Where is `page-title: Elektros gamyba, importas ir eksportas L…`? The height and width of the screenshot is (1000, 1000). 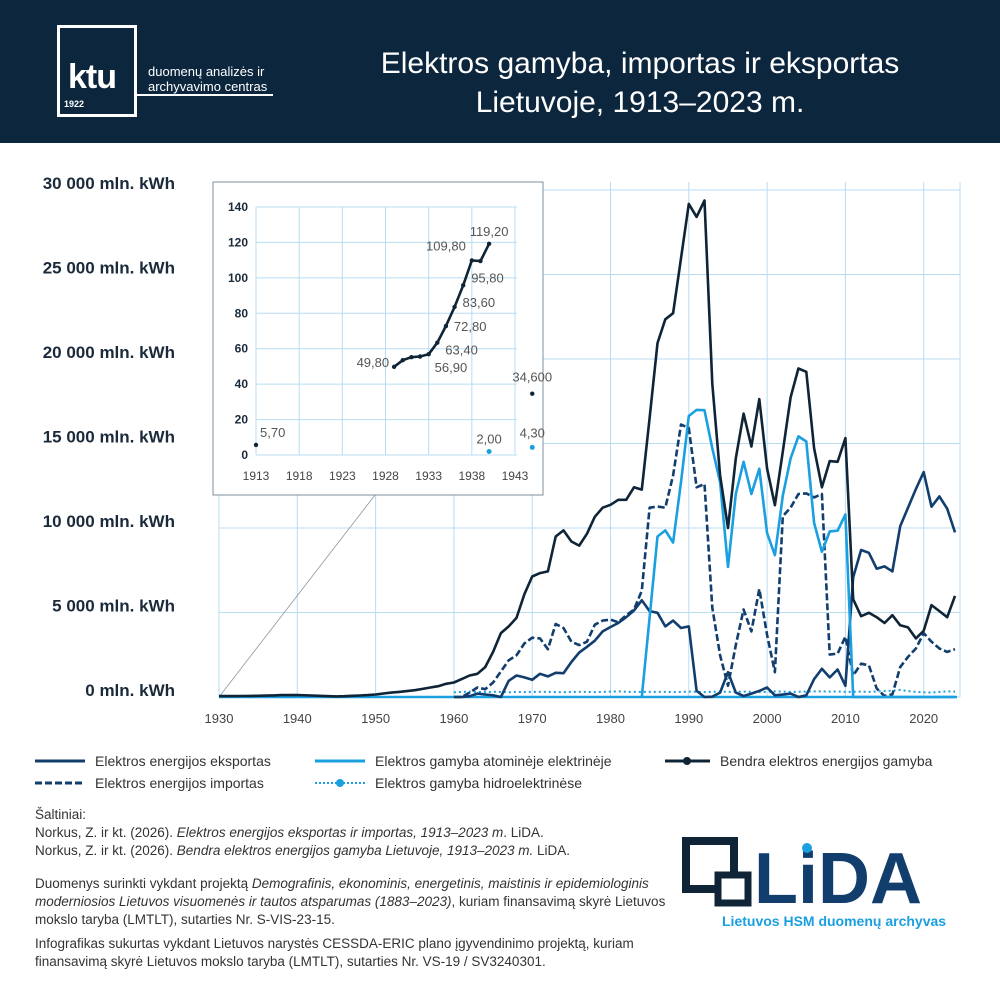
page-title: Elektros gamyba, importas ir eksportas L… is located at coordinates (640, 83).